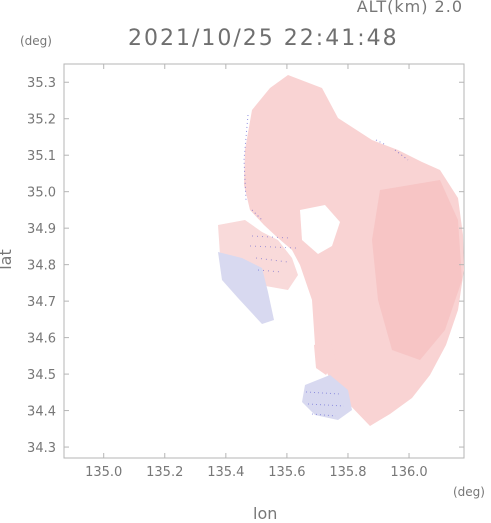 Image resolution: width=491 pixels, height=523 pixels. I want to click on altitude-label: ALT(km) 2.0, so click(409, 8).